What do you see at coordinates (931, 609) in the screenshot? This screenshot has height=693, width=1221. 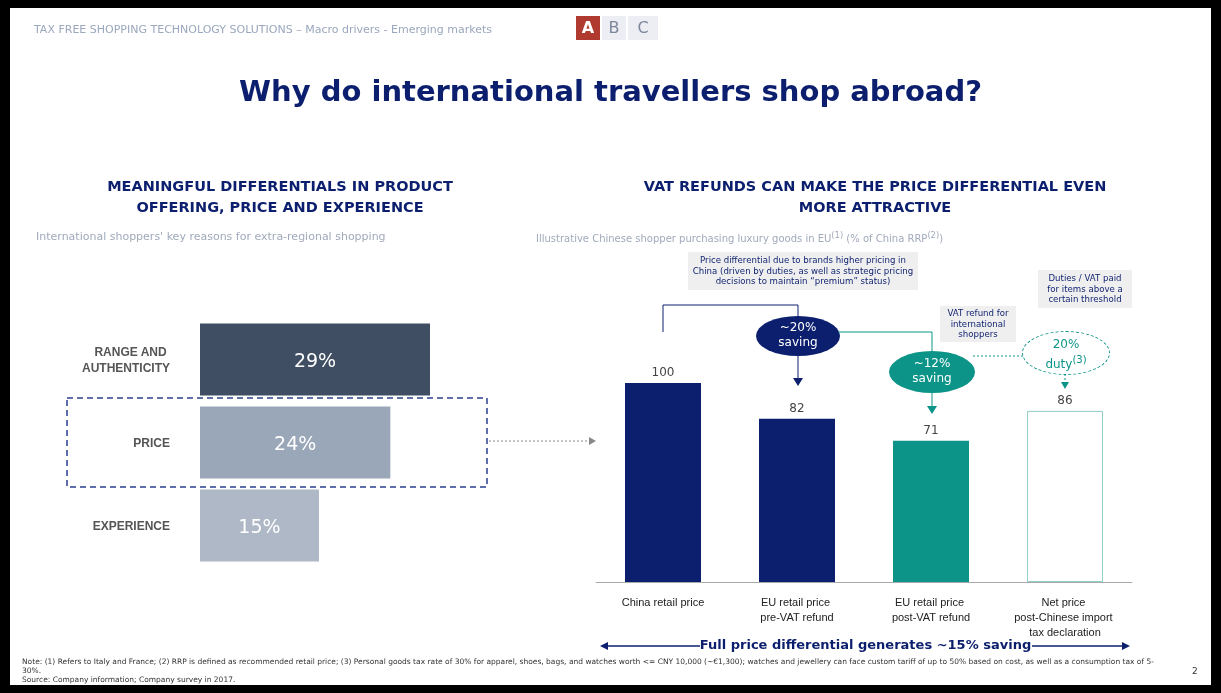 I see `x-tick-label: EU retail price post-VAT refund` at bounding box center [931, 609].